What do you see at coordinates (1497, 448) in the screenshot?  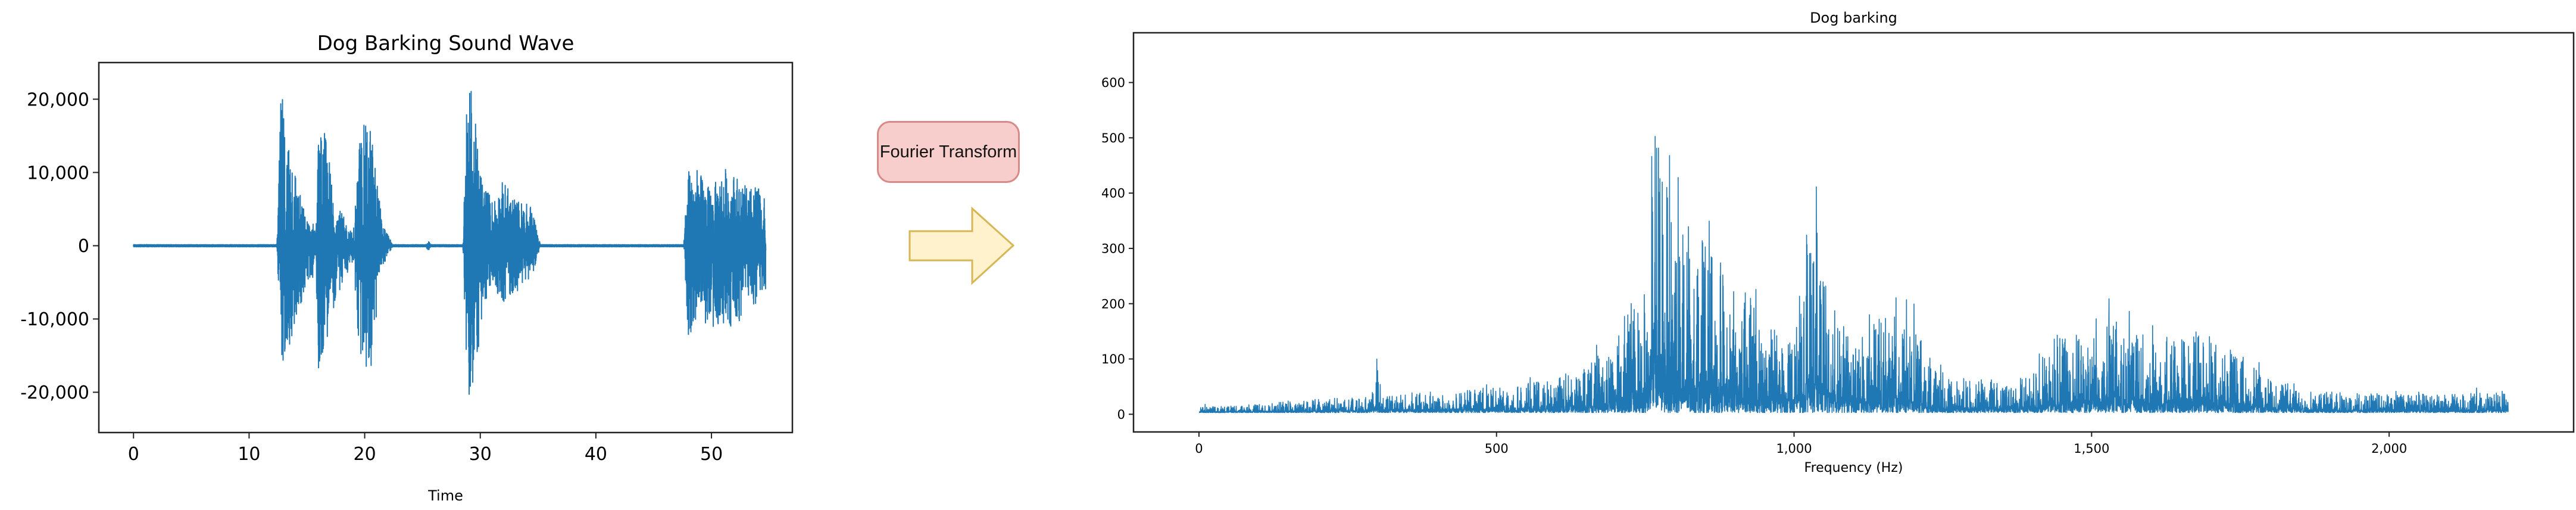 I see `spectrum-xtick-label: 500` at bounding box center [1497, 448].